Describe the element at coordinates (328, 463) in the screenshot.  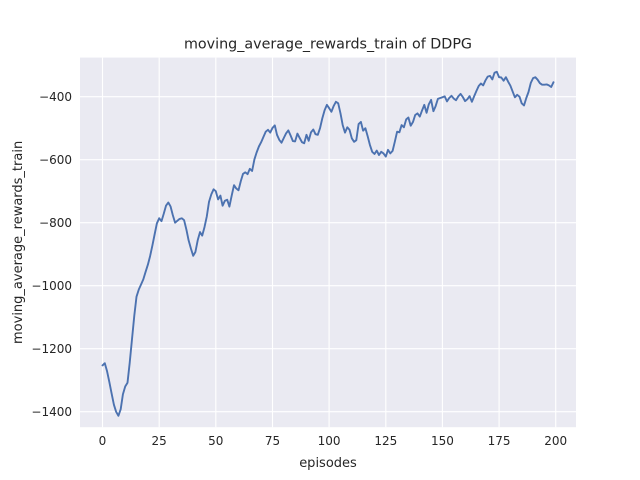
I see `x-axis-label: episodes` at that location.